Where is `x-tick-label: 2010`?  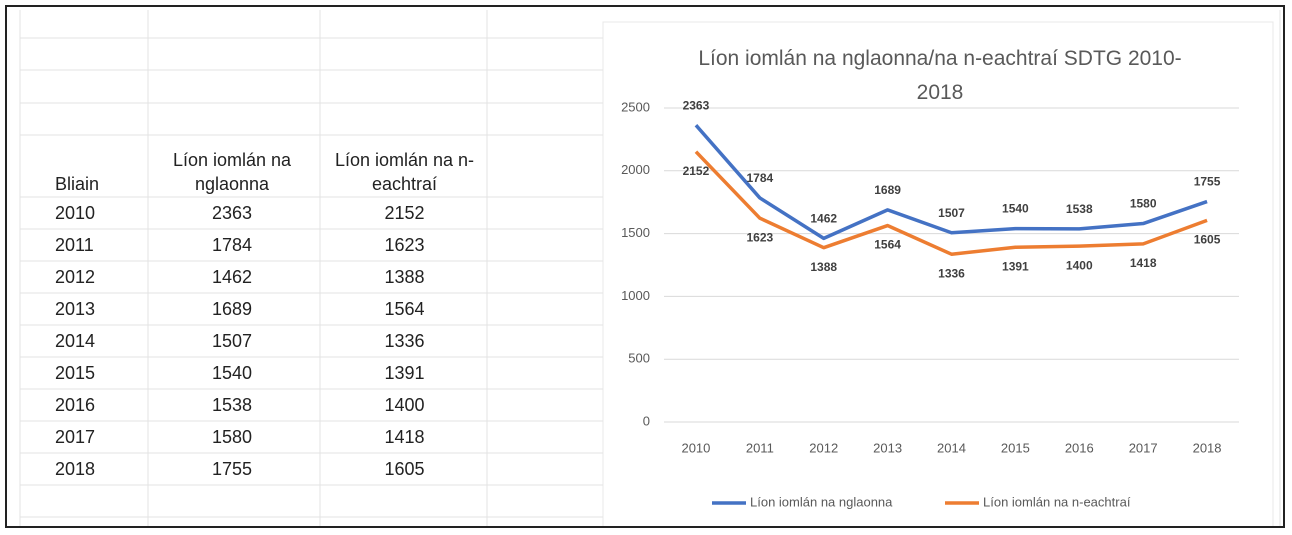
x-tick-label: 2010 is located at coordinates (695, 447).